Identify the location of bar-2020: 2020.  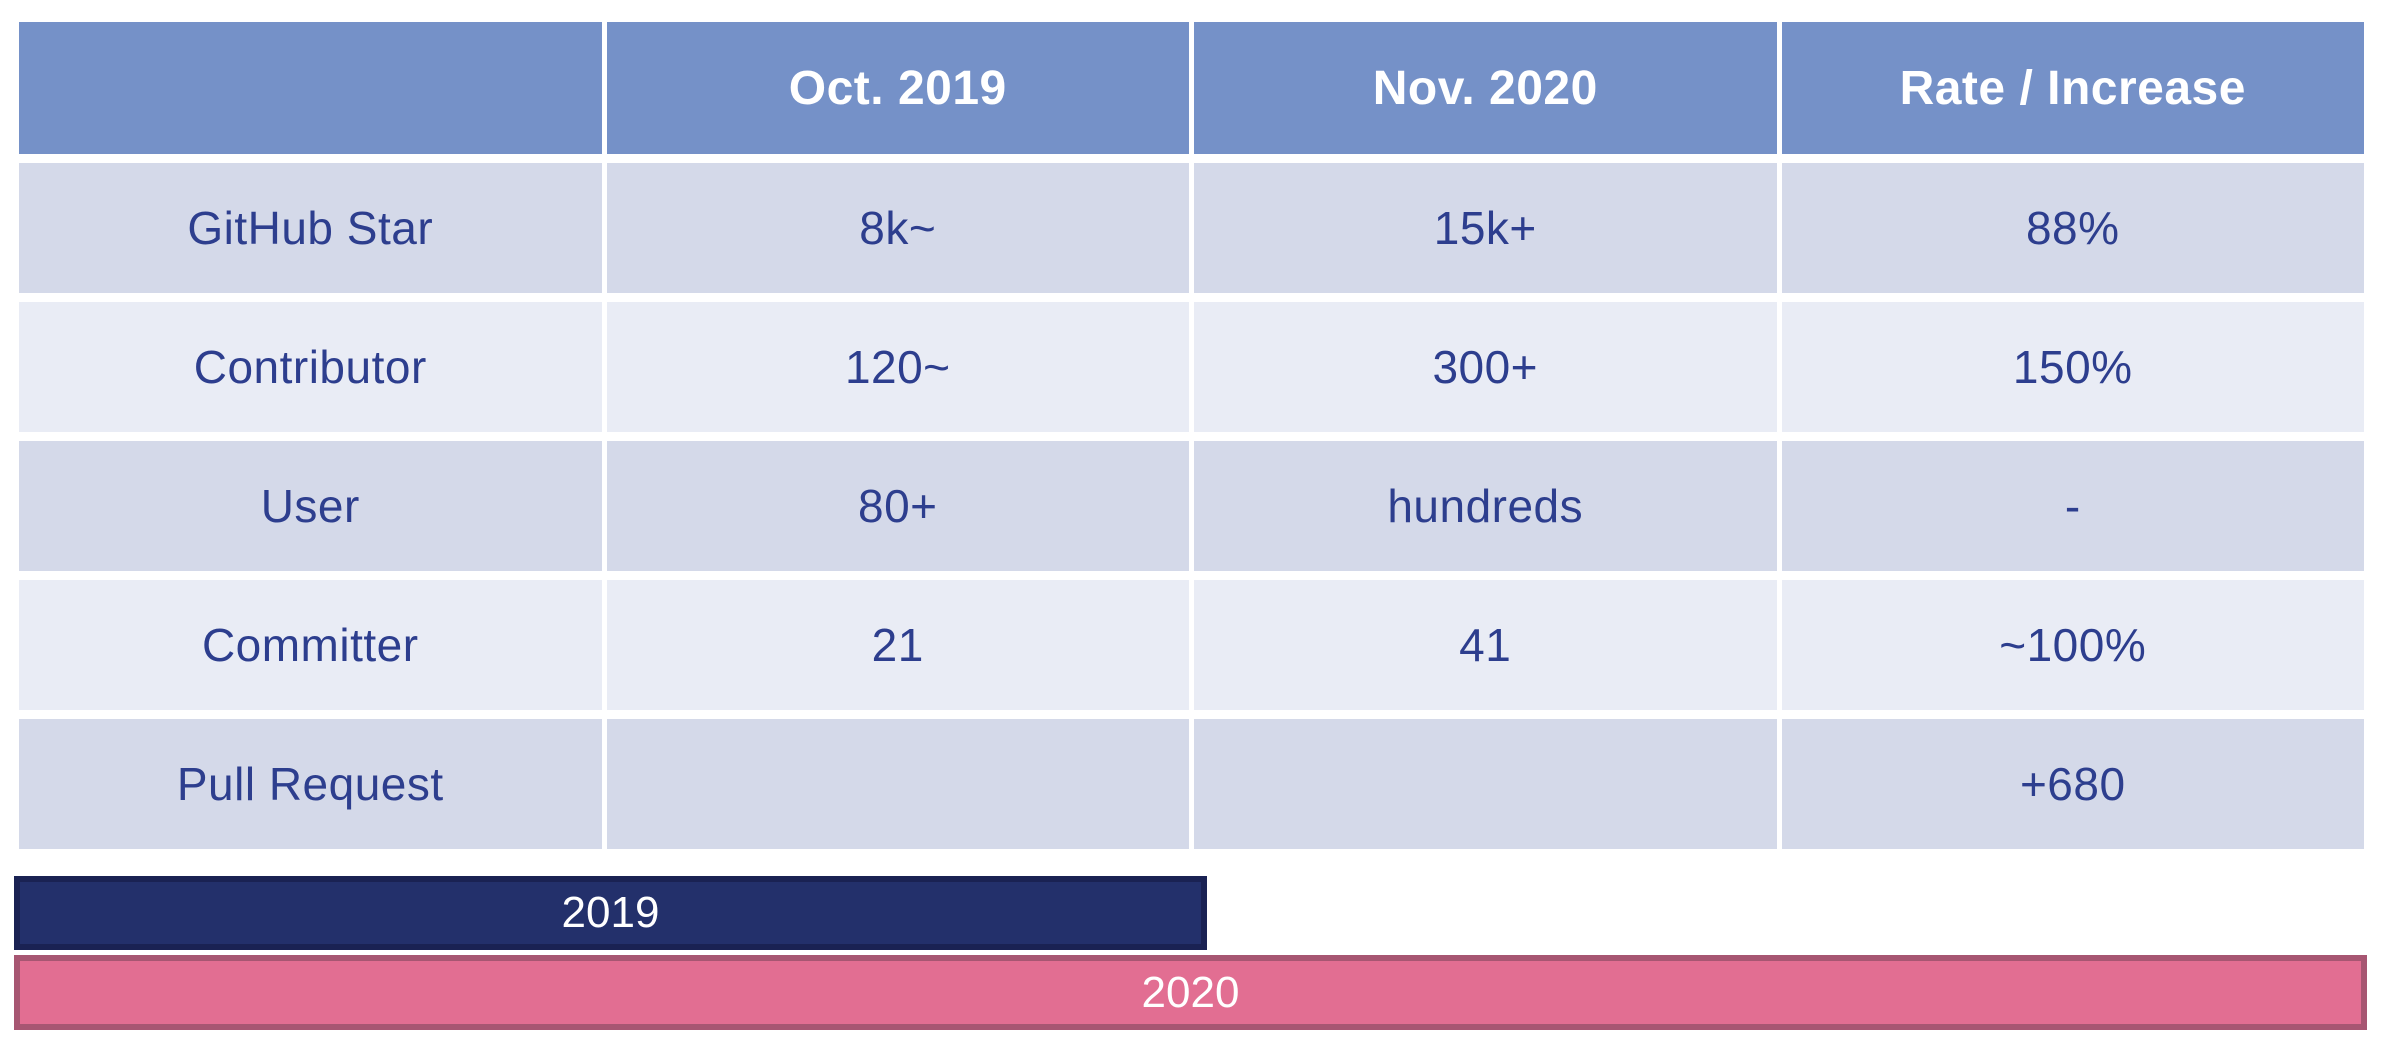
(1190, 992).